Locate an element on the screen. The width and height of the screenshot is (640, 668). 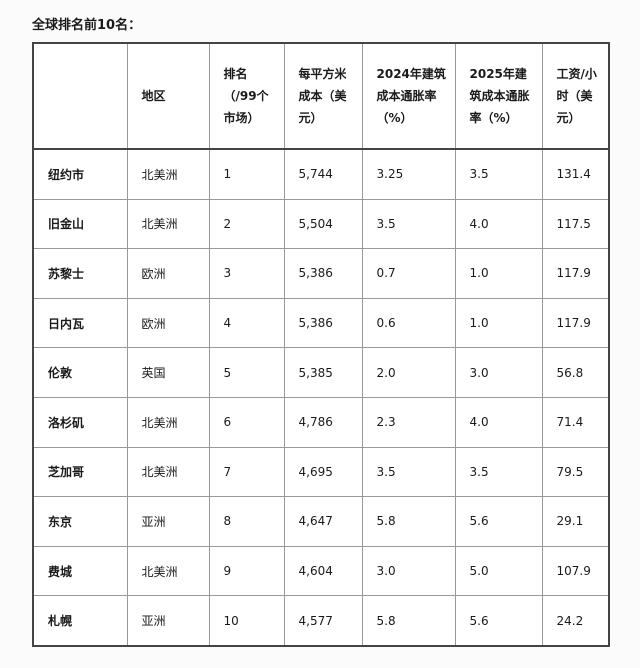
table-row: 苏黎士 欧洲 3 5,386 0.7 1.0 117.9 is located at coordinates (321, 273).